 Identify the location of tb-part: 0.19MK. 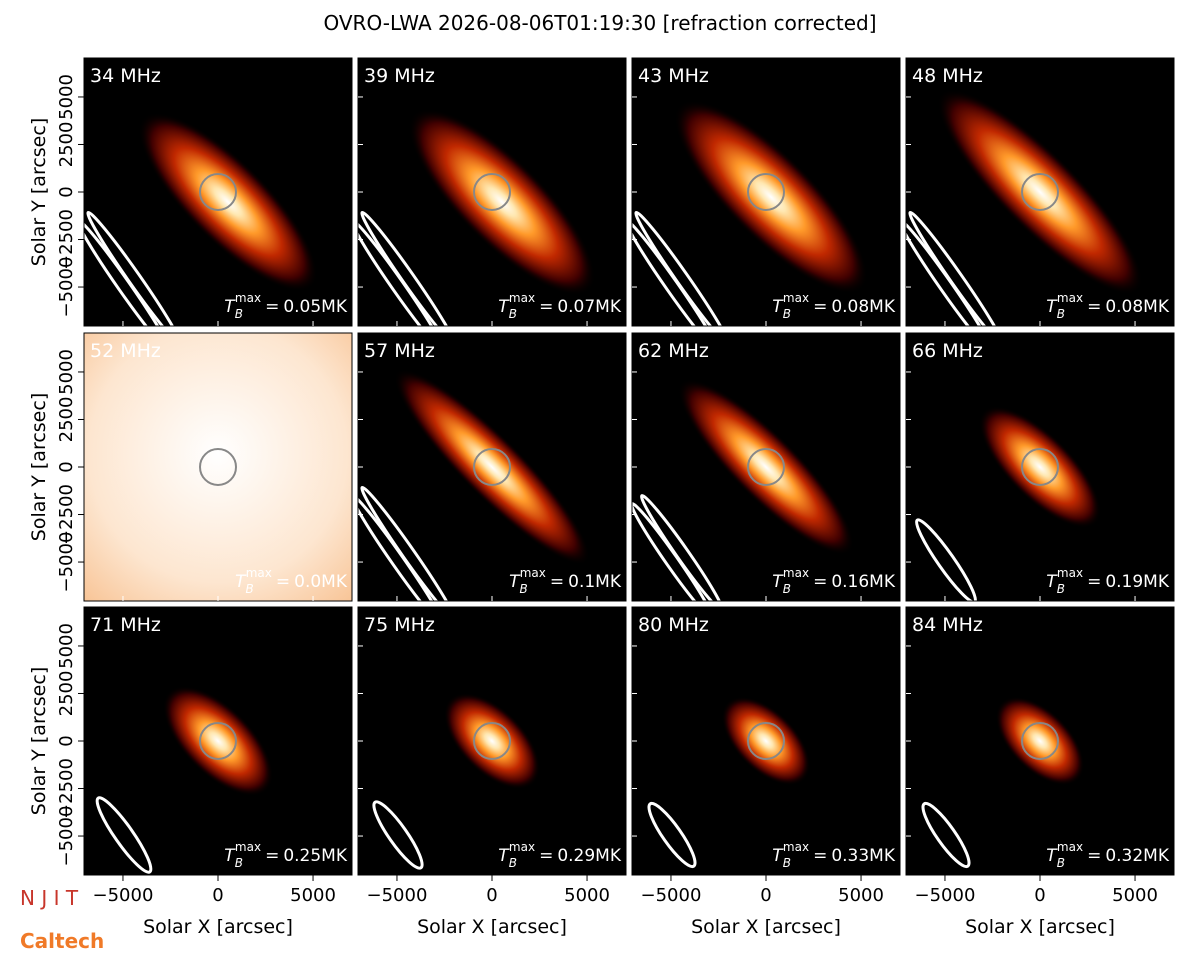
(1137, 582).